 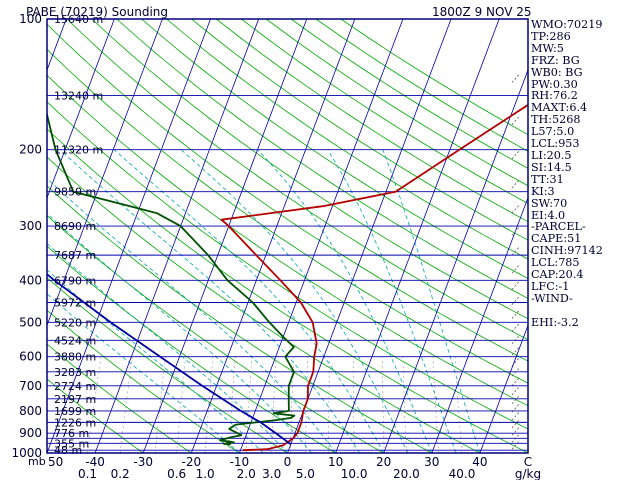 What do you see at coordinates (431, 462) in the screenshot?
I see `temperature-tick-label: 30` at bounding box center [431, 462].